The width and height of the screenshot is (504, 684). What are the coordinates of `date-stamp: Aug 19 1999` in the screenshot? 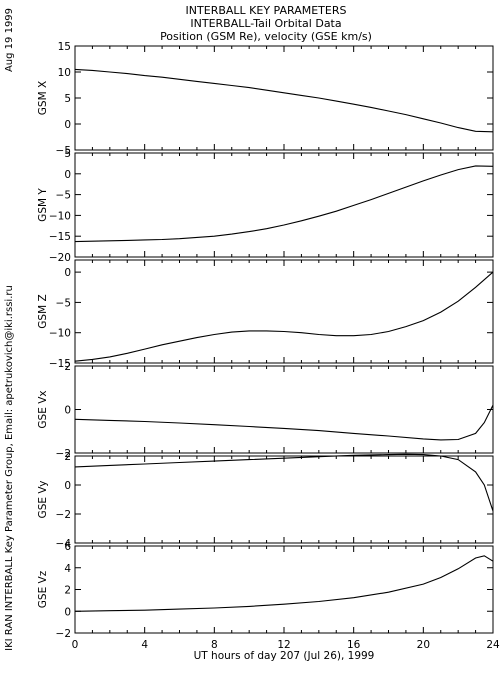 It's located at (9, 40).